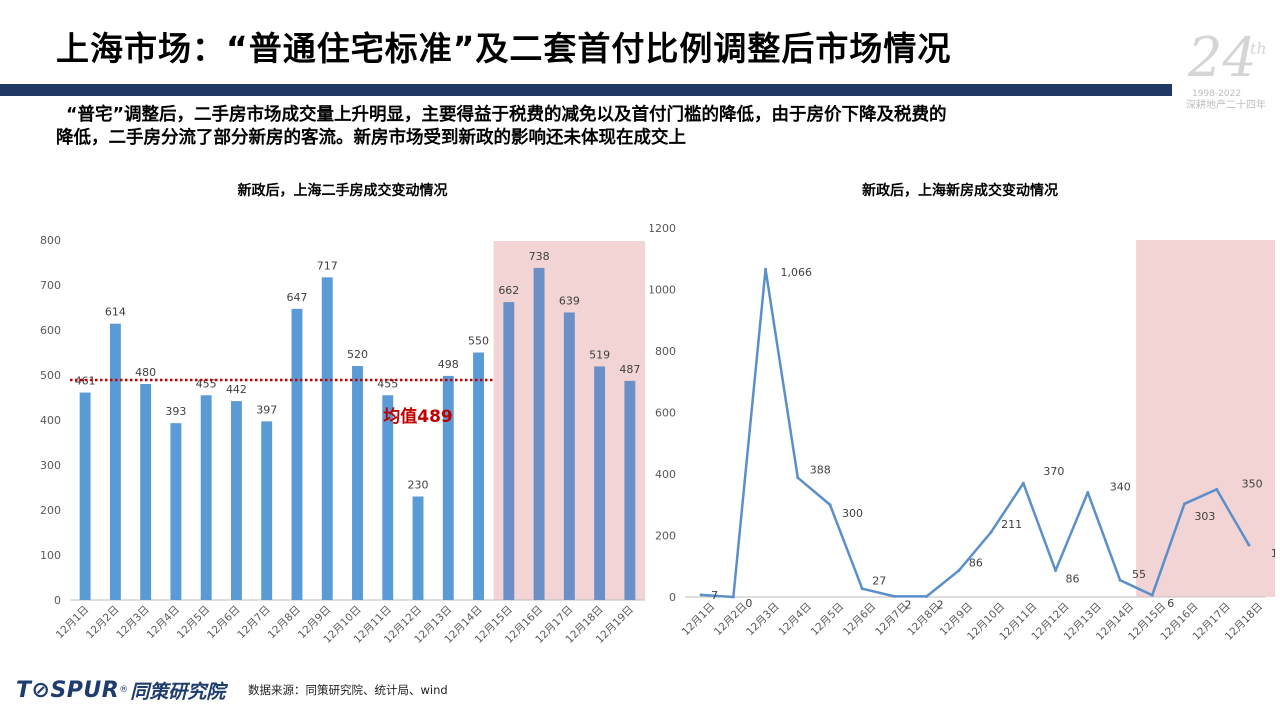 The image size is (1280, 720). What do you see at coordinates (178, 691) in the screenshot?
I see `logo-cn: 同策研究院` at bounding box center [178, 691].